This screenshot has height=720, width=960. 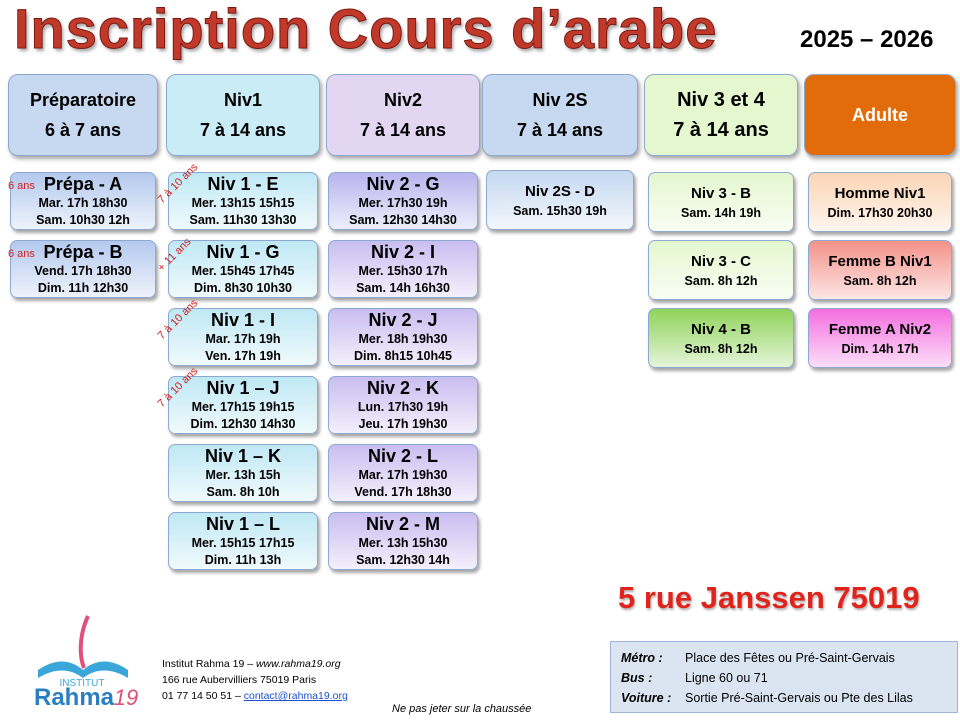 I want to click on course-card: Niv 3 - C Sam. 8h 12h, so click(x=721, y=270).